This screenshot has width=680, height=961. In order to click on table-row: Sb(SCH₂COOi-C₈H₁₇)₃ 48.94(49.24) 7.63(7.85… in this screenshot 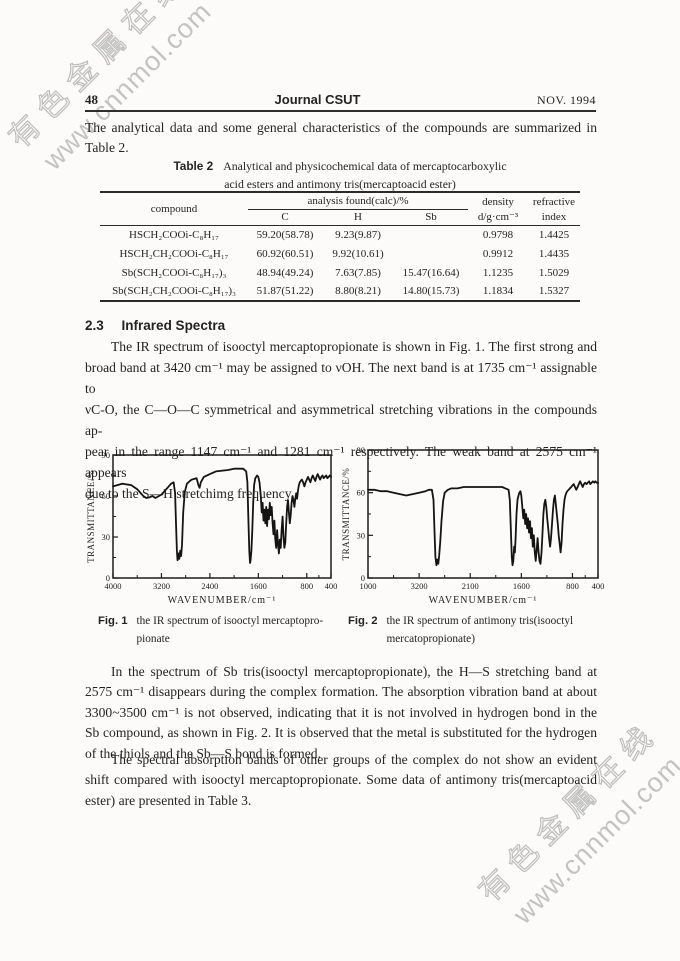, I will do `click(340, 272)`.